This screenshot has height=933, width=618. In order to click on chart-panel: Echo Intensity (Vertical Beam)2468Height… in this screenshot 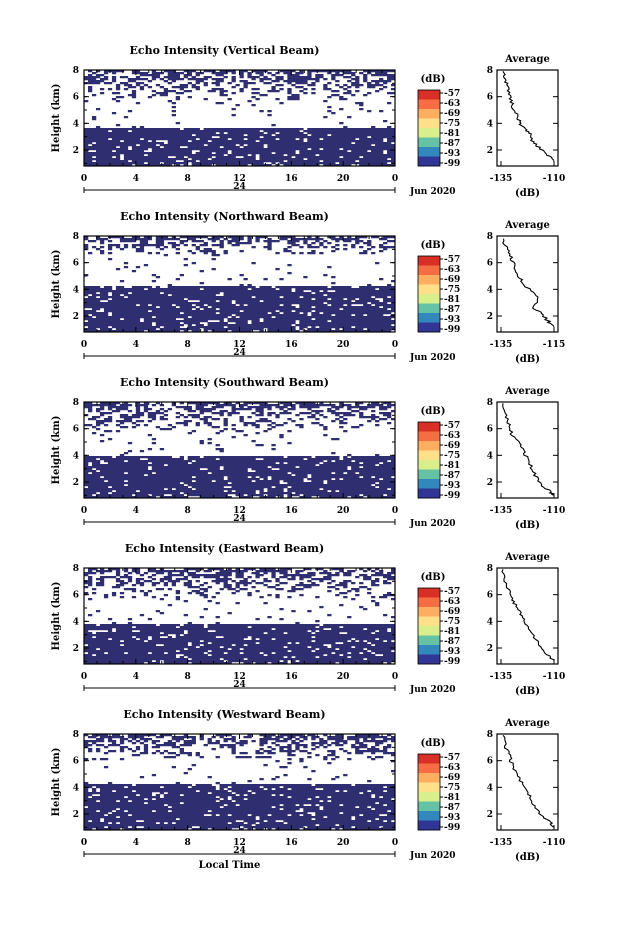, I will do `click(308, 121)`.